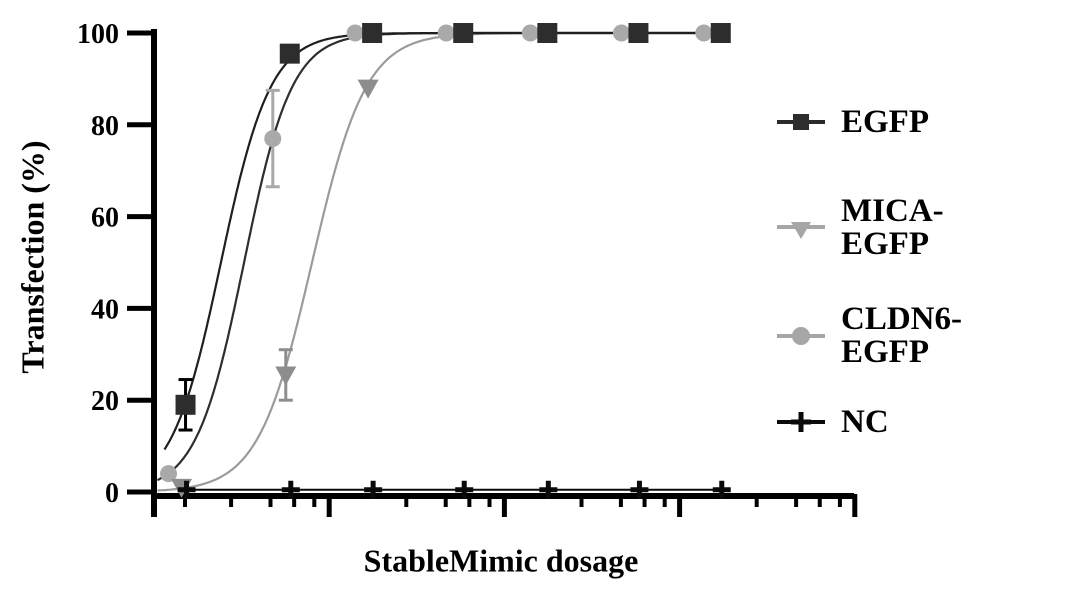 The width and height of the screenshot is (1072, 602). Describe the element at coordinates (98, 34) in the screenshot. I see `y-tick-label: 100` at that location.